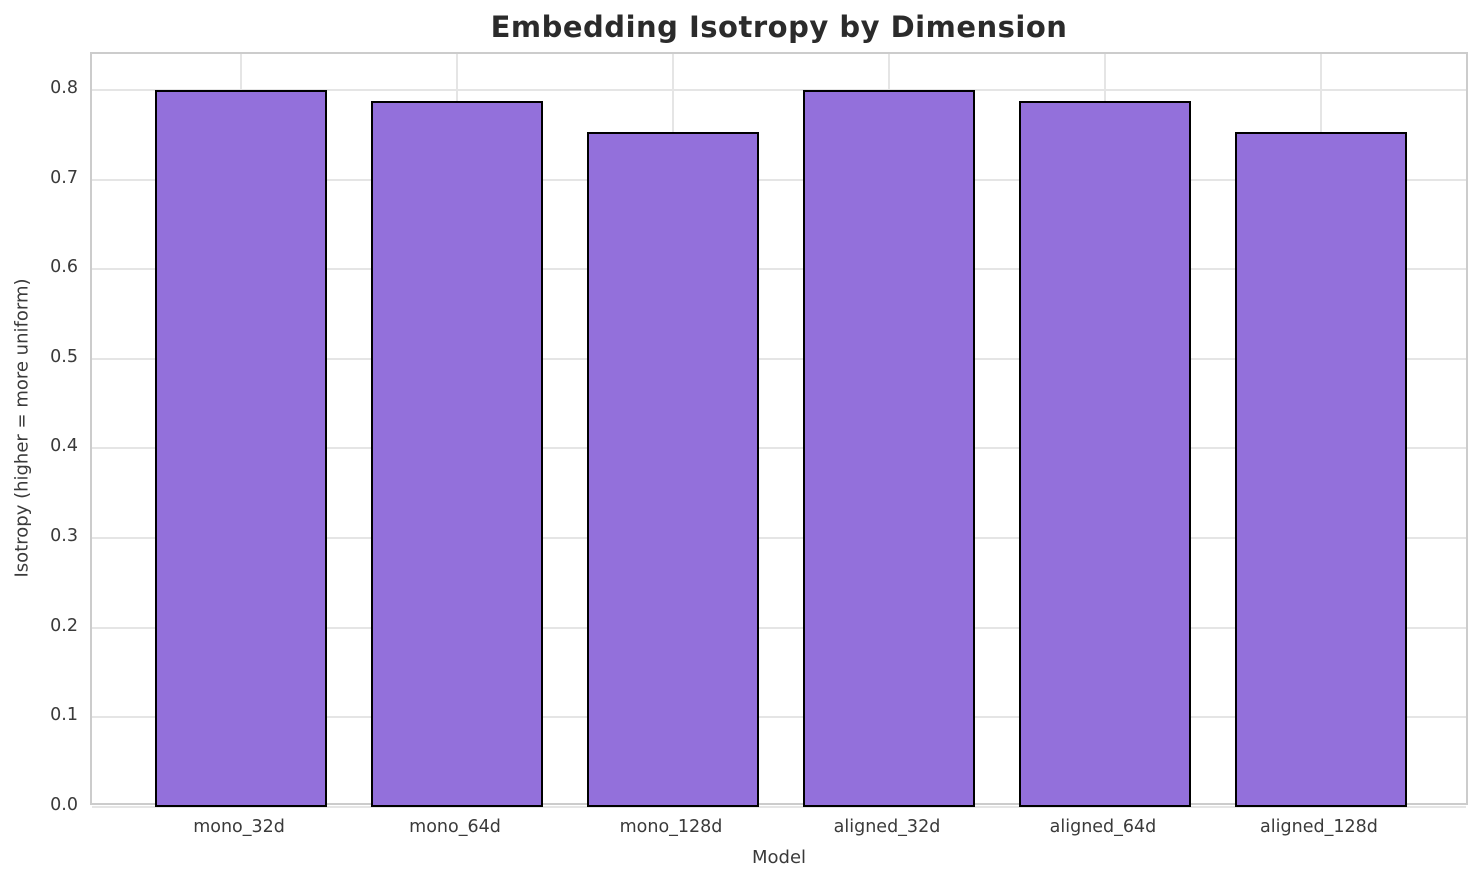 The image size is (1484, 885). Describe the element at coordinates (887, 827) in the screenshot. I see `x-tick-label: aligned_32d` at that location.